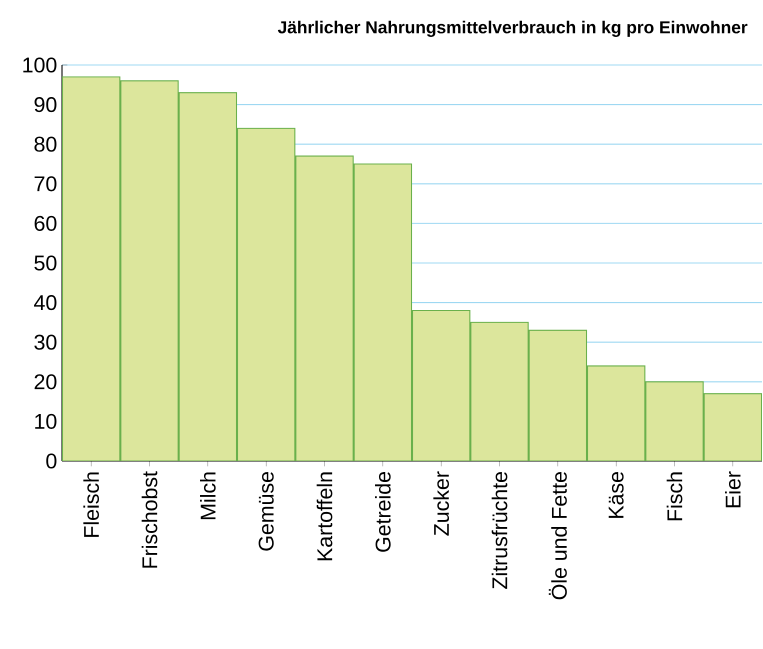  Describe the element at coordinates (266, 511) in the screenshot. I see `x-tick-label: Gemüse` at that location.